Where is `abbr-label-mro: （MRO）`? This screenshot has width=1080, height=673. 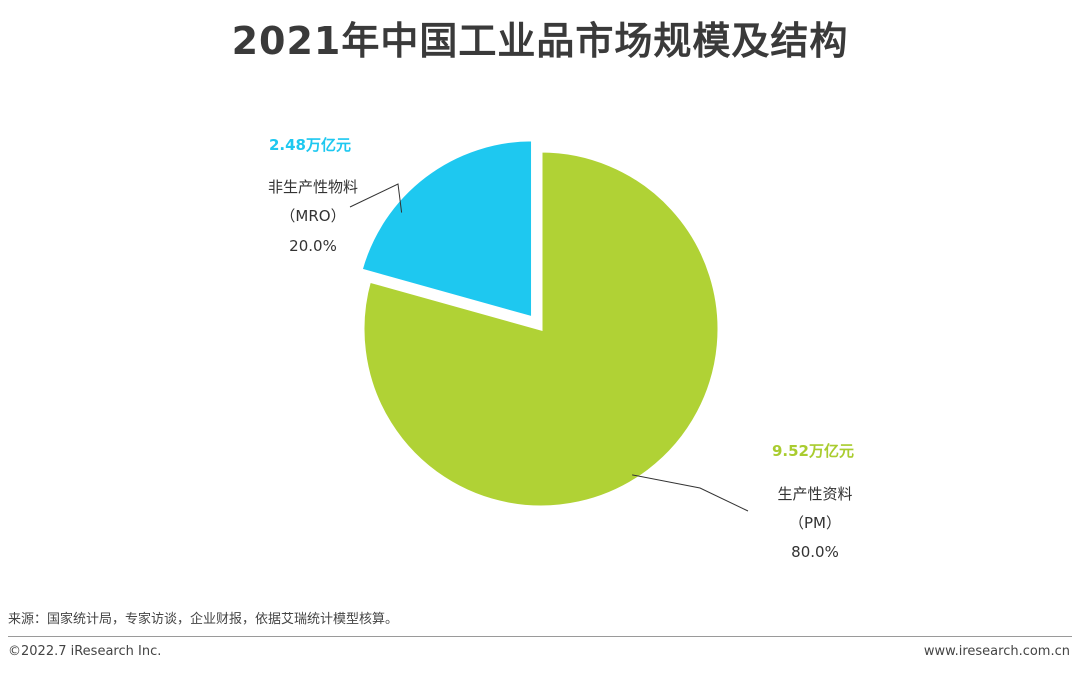 abbr-label-mro: （MRO） is located at coordinates (312, 216).